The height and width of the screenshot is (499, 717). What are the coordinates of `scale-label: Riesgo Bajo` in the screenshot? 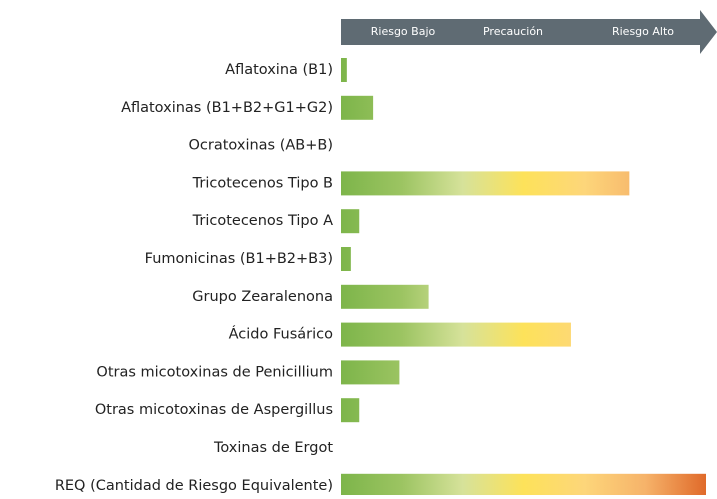 It's located at (403, 31).